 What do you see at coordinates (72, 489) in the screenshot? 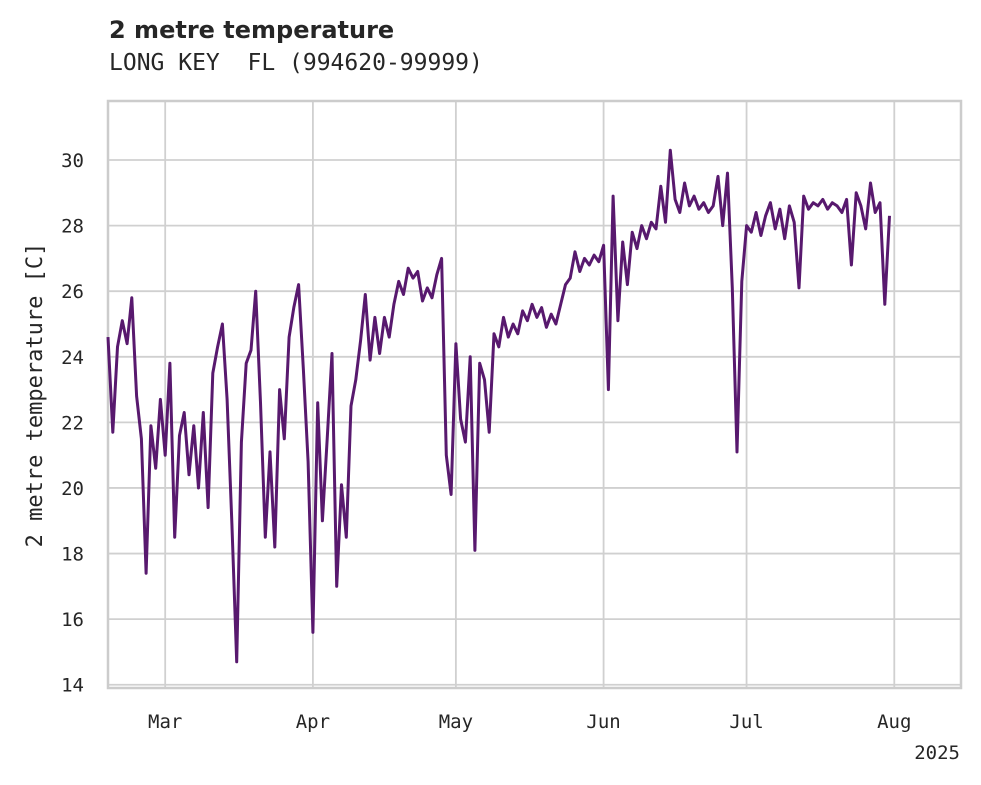
I see `y-tick-label: 20` at bounding box center [72, 489].